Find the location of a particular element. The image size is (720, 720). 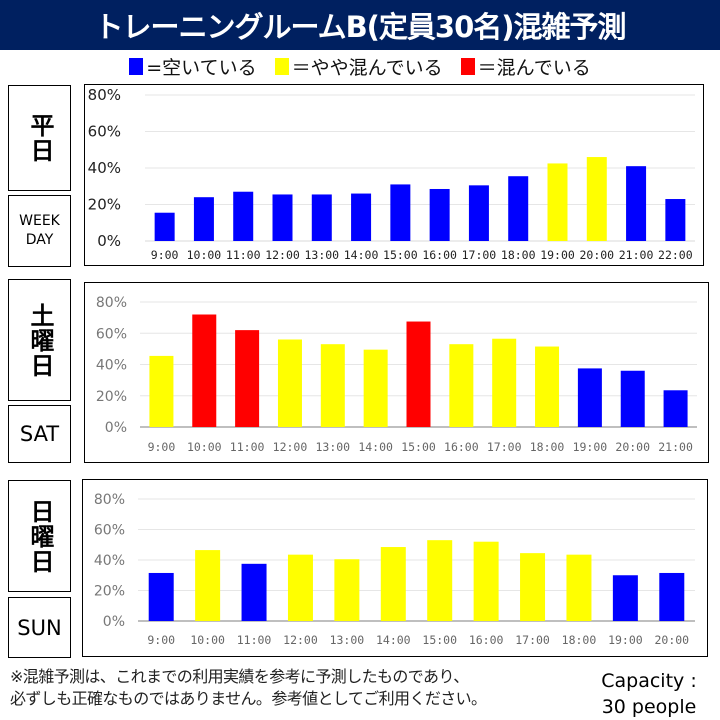

legend-item-crowded: ＝混んでいる is located at coordinates (525, 66).